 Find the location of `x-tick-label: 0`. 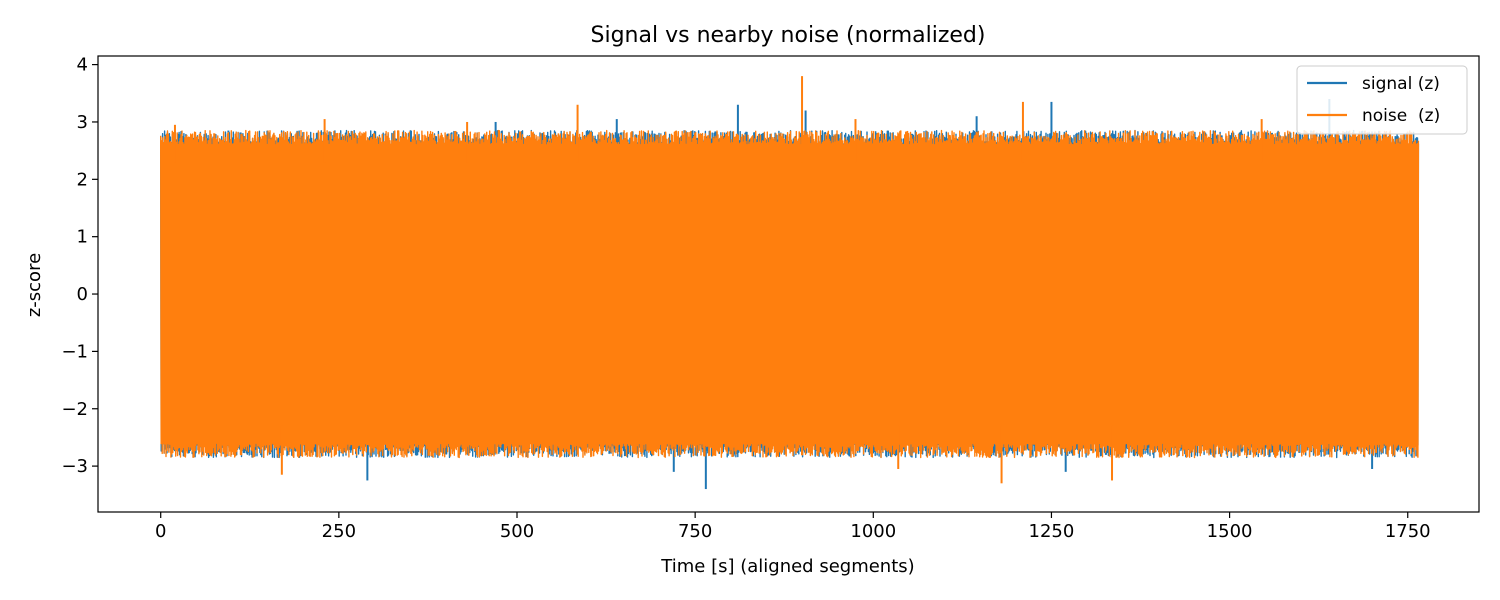

x-tick-label: 0 is located at coordinates (160, 531).